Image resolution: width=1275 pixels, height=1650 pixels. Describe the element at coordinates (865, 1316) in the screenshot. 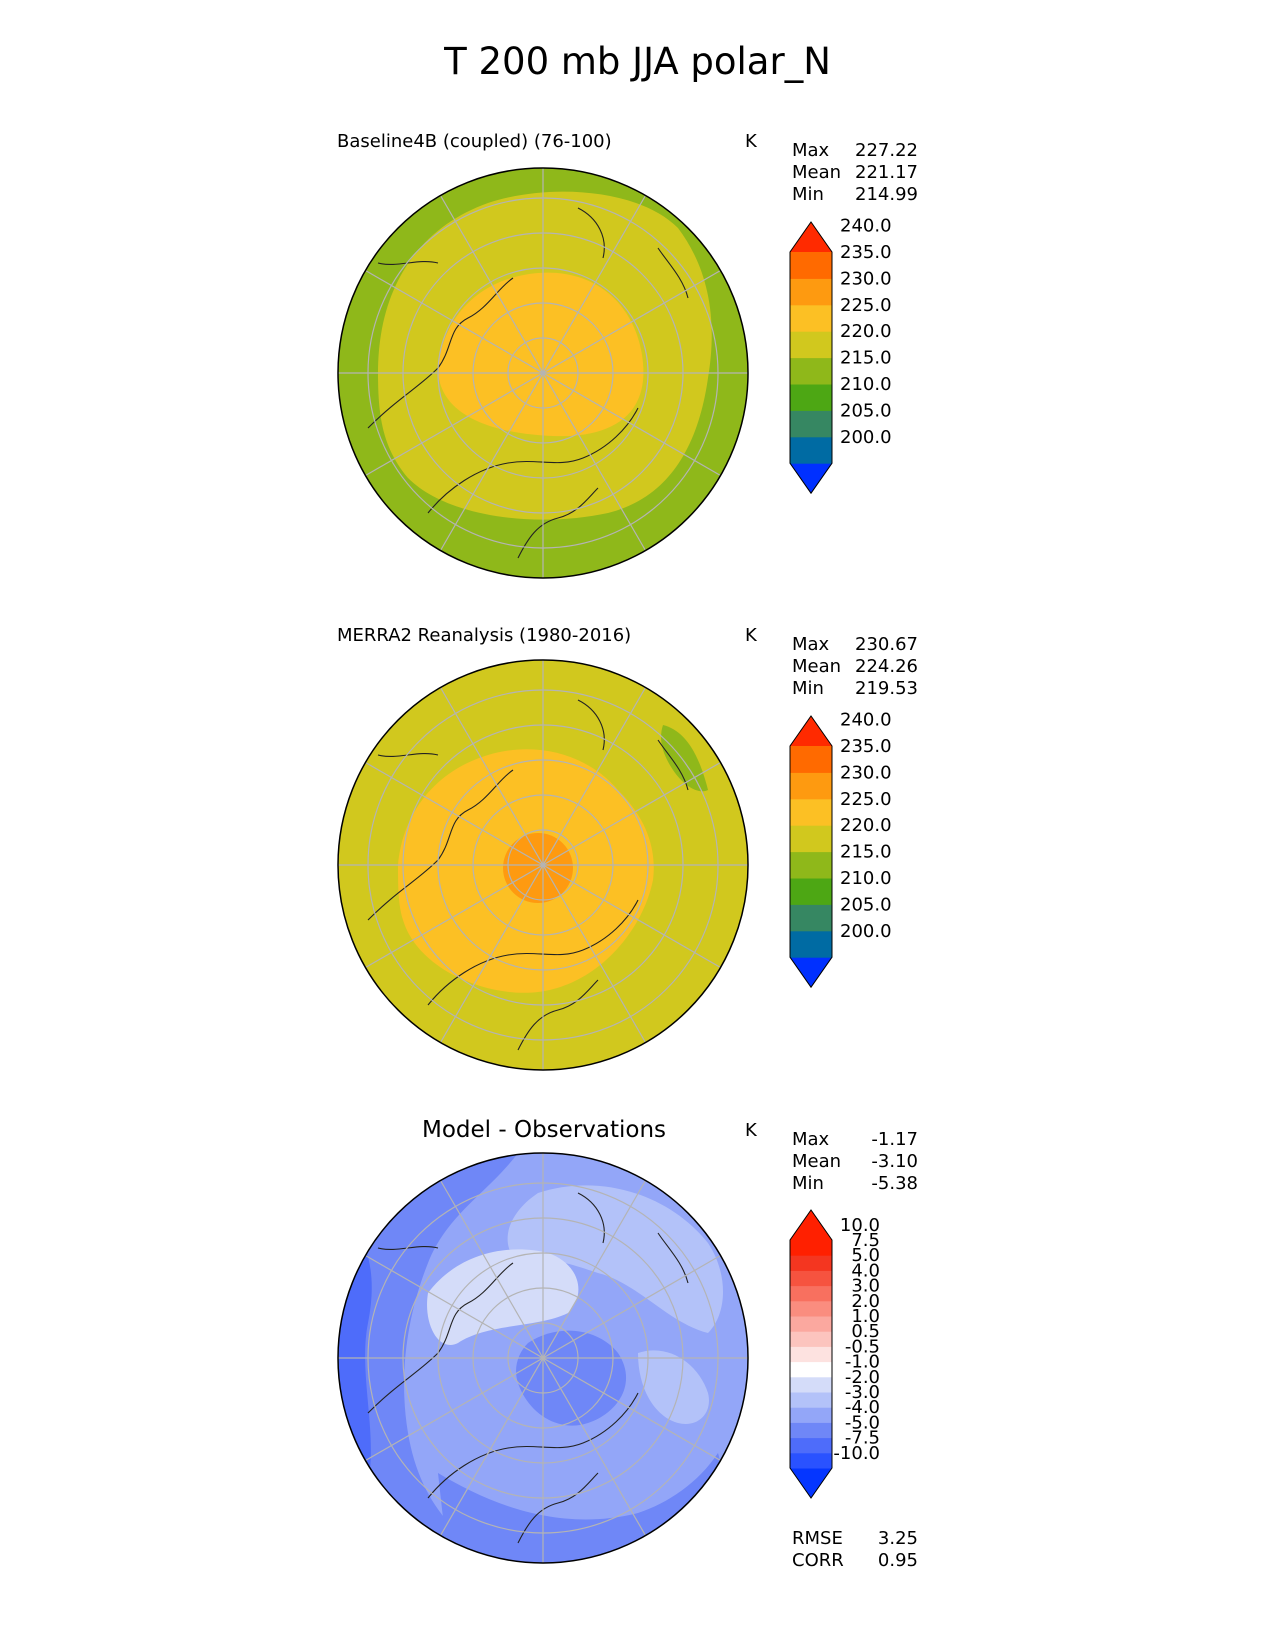

I see `colorbar-tick-label: 1.0` at that location.